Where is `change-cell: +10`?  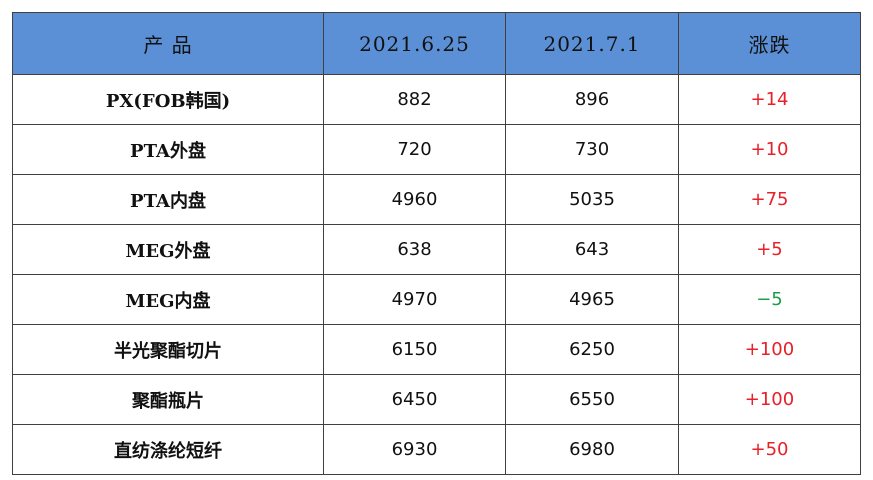
change-cell: +10 is located at coordinates (769, 149).